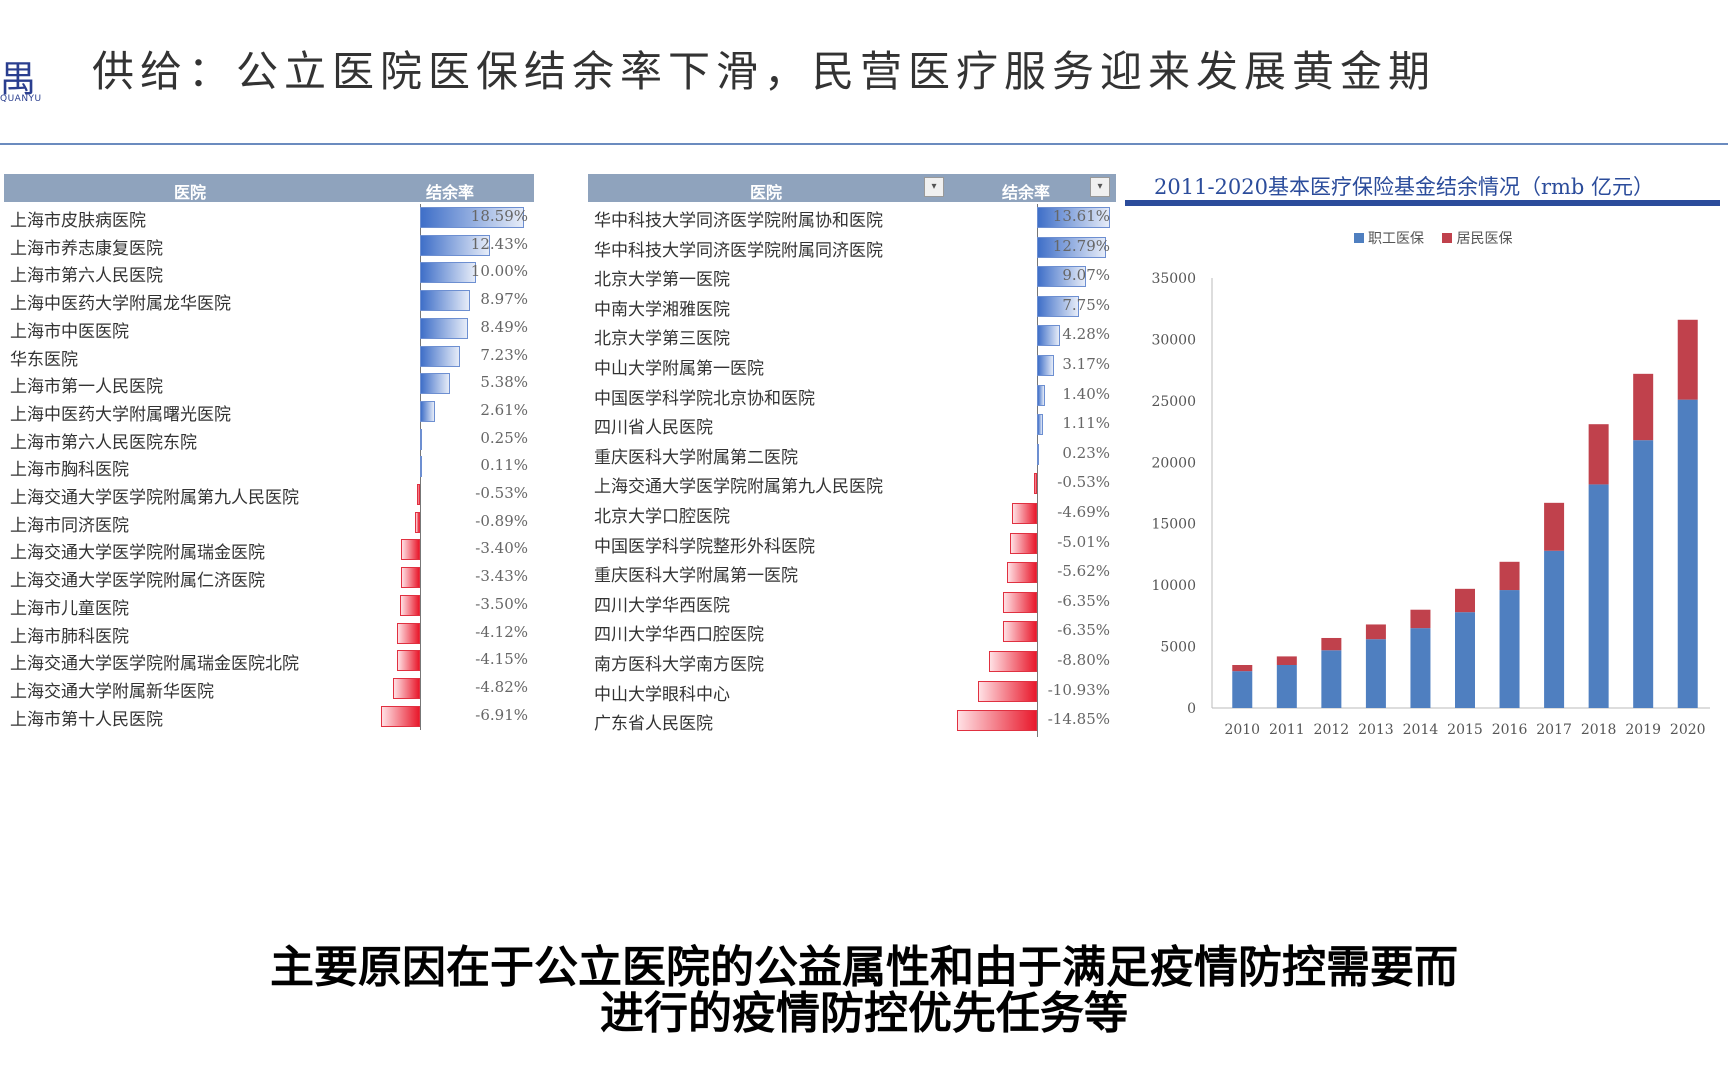 Image resolution: width=1728 pixels, height=1080 pixels. I want to click on hospital-name: 上海交通大学医学院附属仁济医院, so click(137, 581).